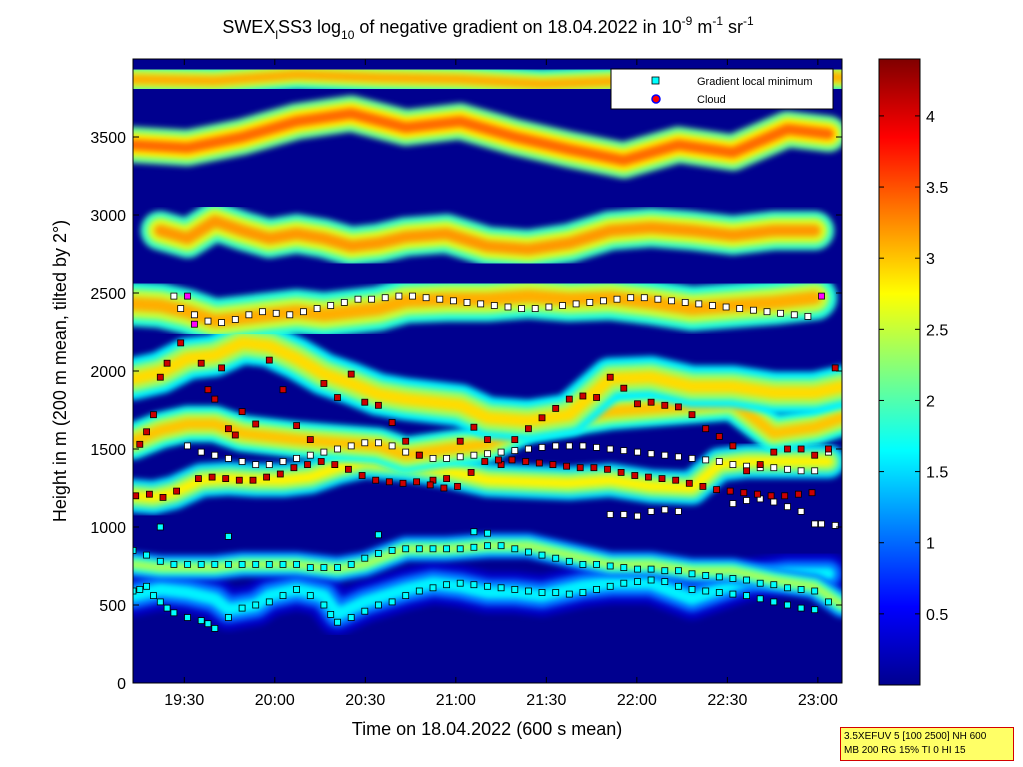 The height and width of the screenshot is (767, 1023). Describe the element at coordinates (755, 82) in the screenshot. I see `legend-item-gradient: Gradient local minimum` at that location.